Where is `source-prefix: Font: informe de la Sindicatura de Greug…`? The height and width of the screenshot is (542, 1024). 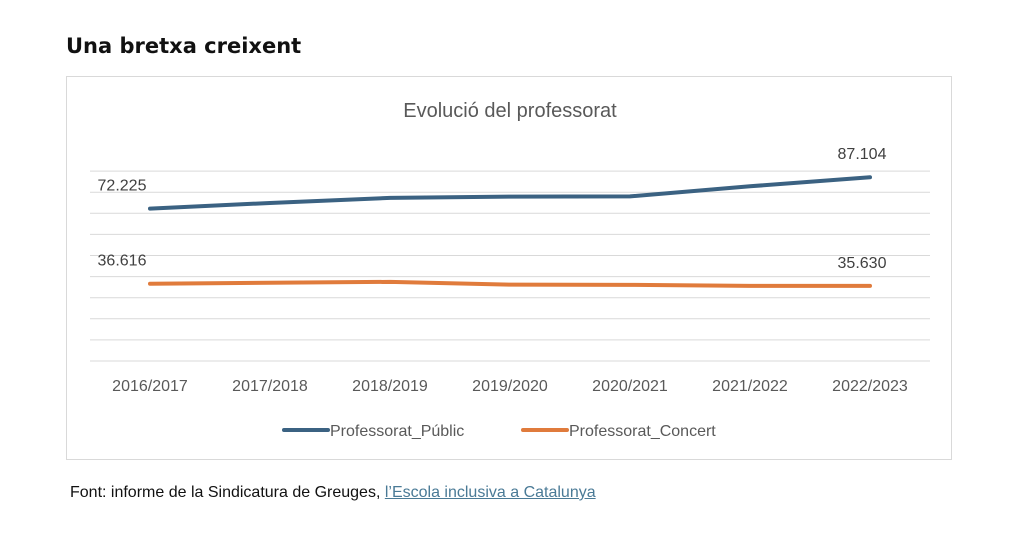 source-prefix: Font: informe de la Sindicatura de Greug… is located at coordinates (227, 492).